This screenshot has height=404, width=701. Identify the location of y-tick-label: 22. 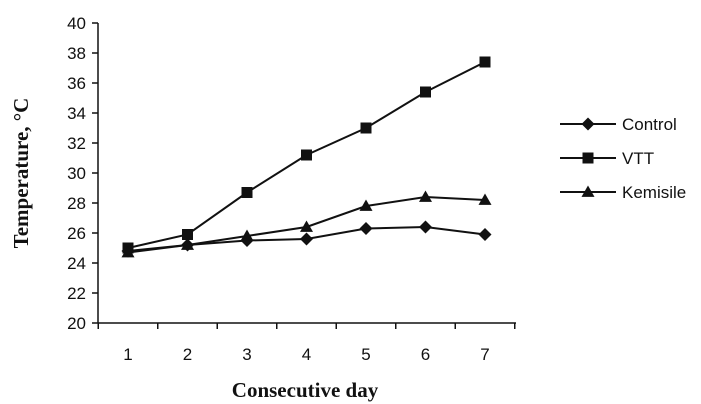
(76, 293).